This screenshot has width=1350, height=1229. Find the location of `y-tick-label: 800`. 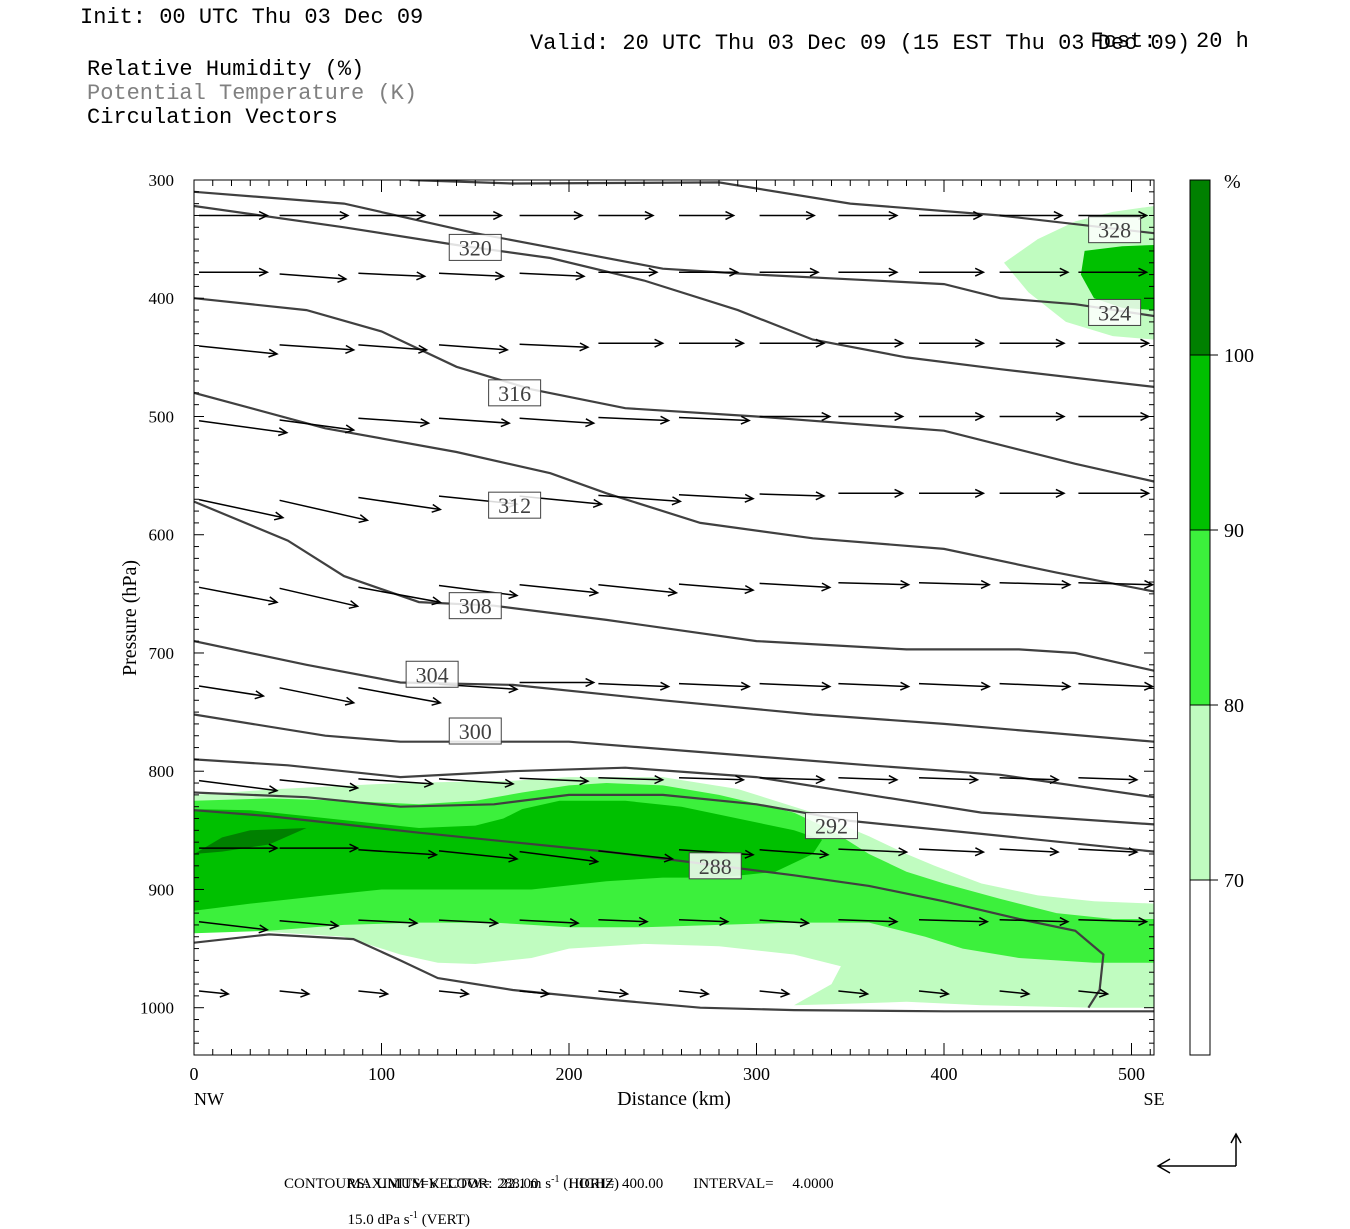

y-tick-label: 800 is located at coordinates (162, 771).